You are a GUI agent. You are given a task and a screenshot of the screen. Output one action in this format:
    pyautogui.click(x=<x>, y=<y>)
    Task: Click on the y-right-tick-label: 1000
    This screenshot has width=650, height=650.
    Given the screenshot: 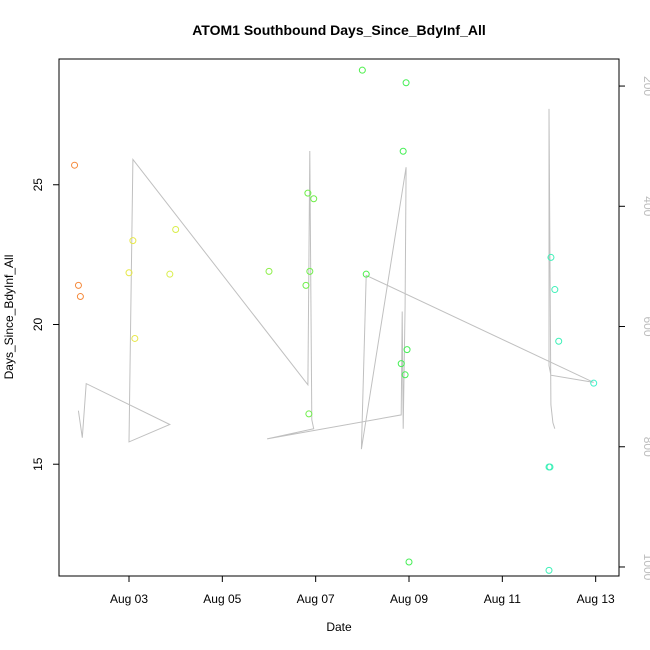 What is the action you would take?
    pyautogui.click(x=645, y=567)
    